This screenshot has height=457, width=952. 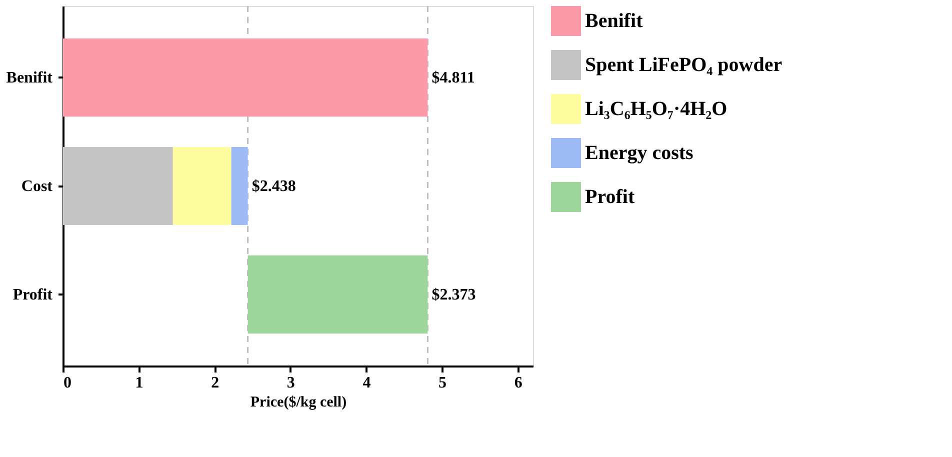 What do you see at coordinates (656, 109) in the screenshot?
I see `legend-label: Li₃C₆H₅O₇·4H₂O` at bounding box center [656, 109].